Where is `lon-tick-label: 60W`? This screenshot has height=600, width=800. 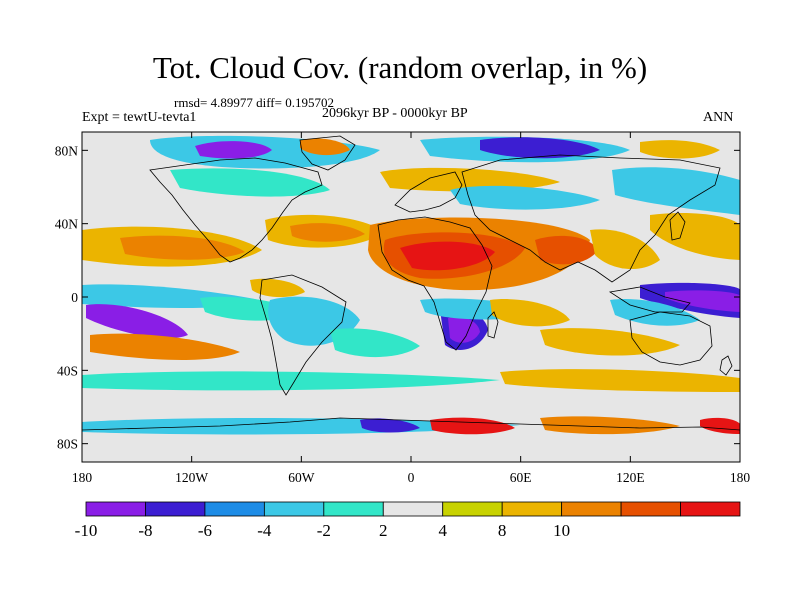
lon-tick-label: 60W is located at coordinates (301, 477).